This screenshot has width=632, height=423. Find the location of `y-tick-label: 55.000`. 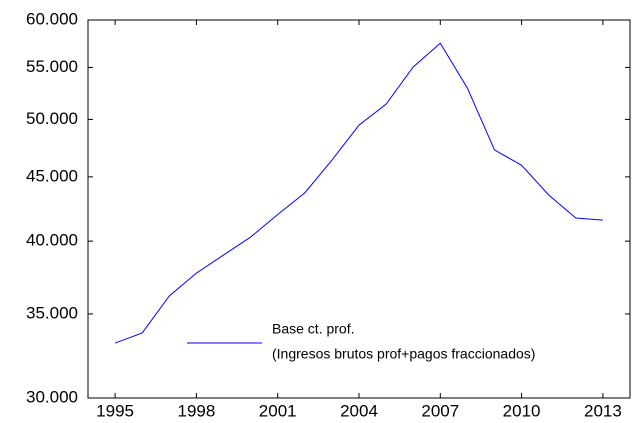

y-tick-label: 55.000 is located at coordinates (52, 66).